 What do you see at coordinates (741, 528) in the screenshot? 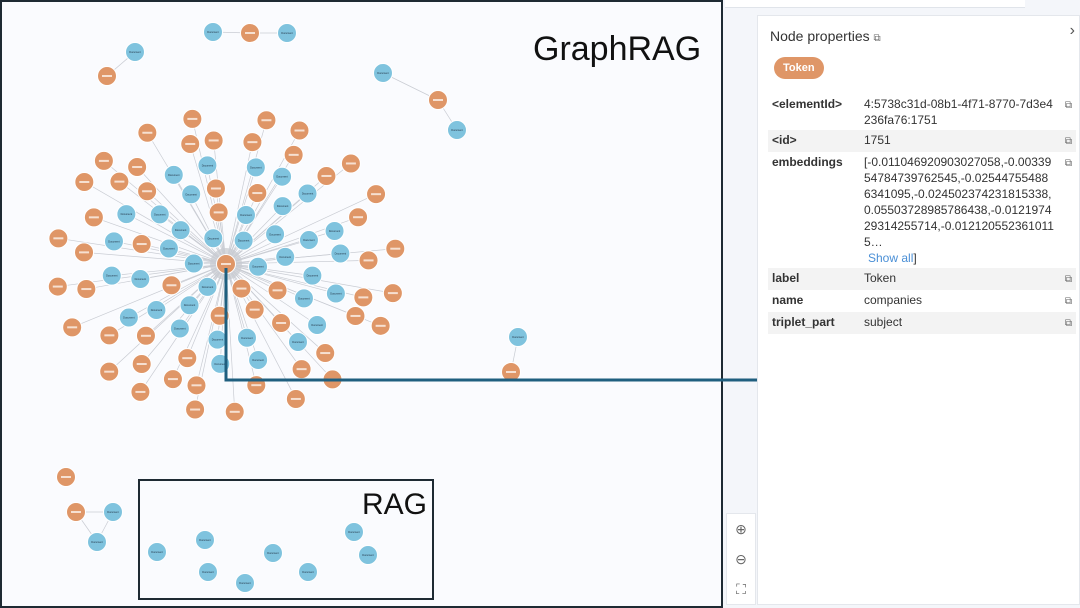
I see `zoom-in-icon: ⊕` at bounding box center [741, 528].